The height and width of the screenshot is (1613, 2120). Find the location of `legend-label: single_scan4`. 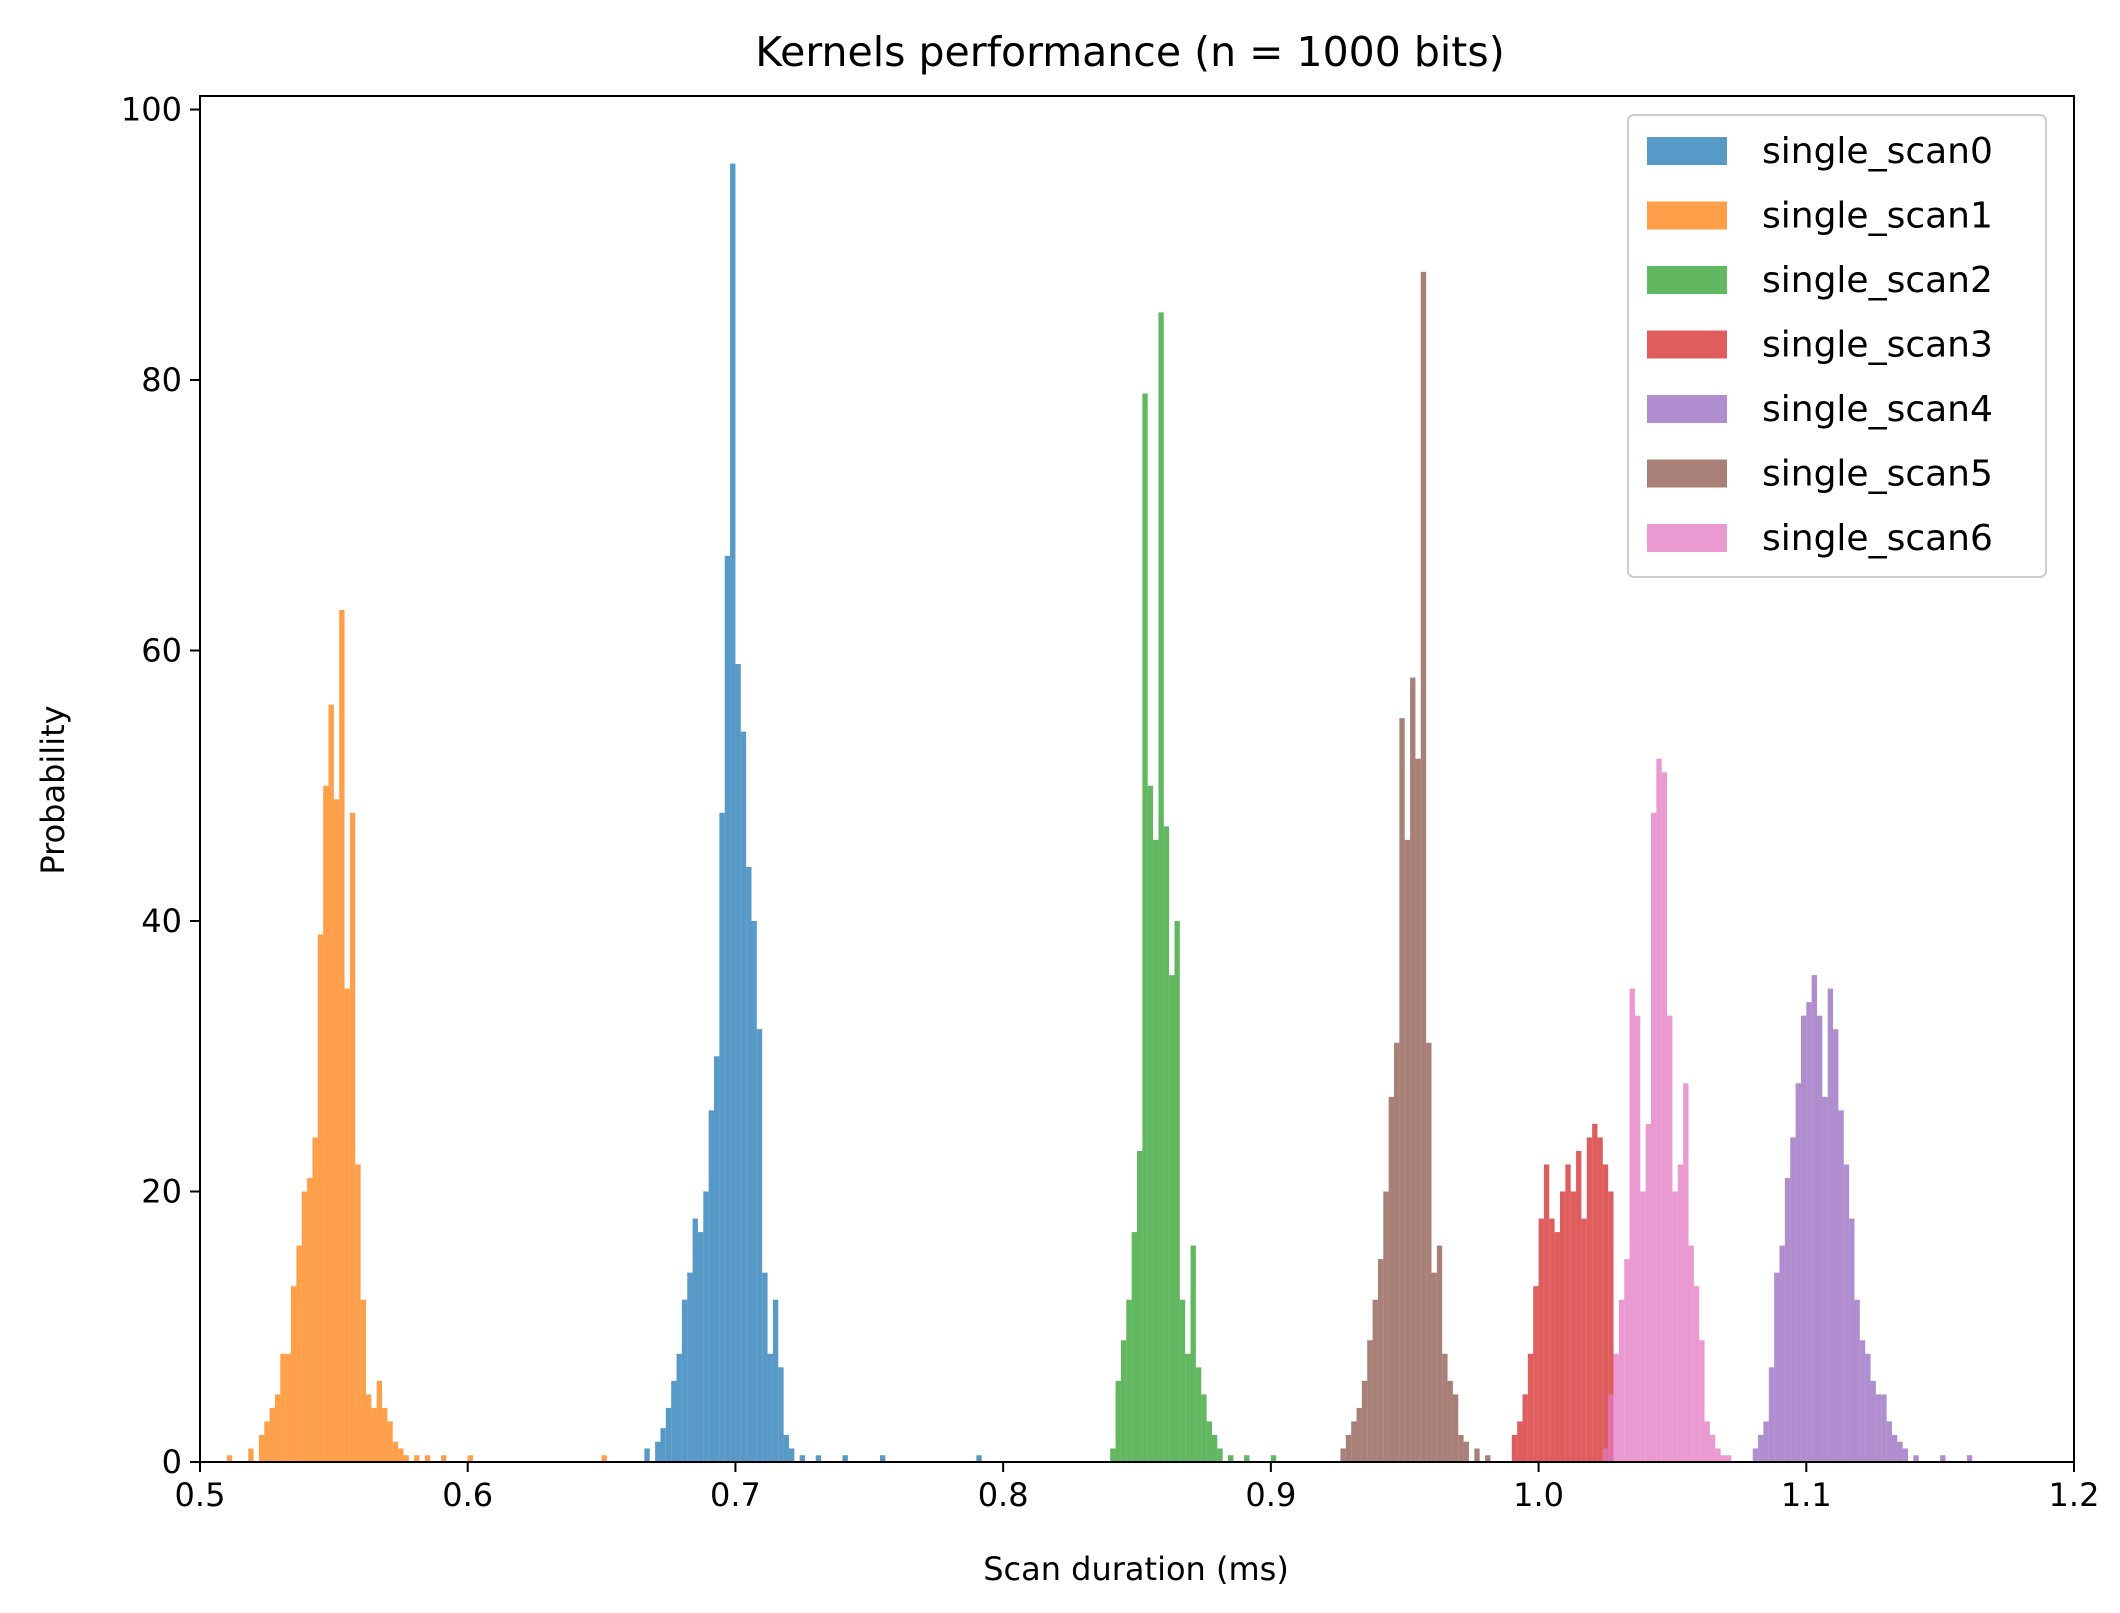

legend-label: single_scan4 is located at coordinates (1877, 409).